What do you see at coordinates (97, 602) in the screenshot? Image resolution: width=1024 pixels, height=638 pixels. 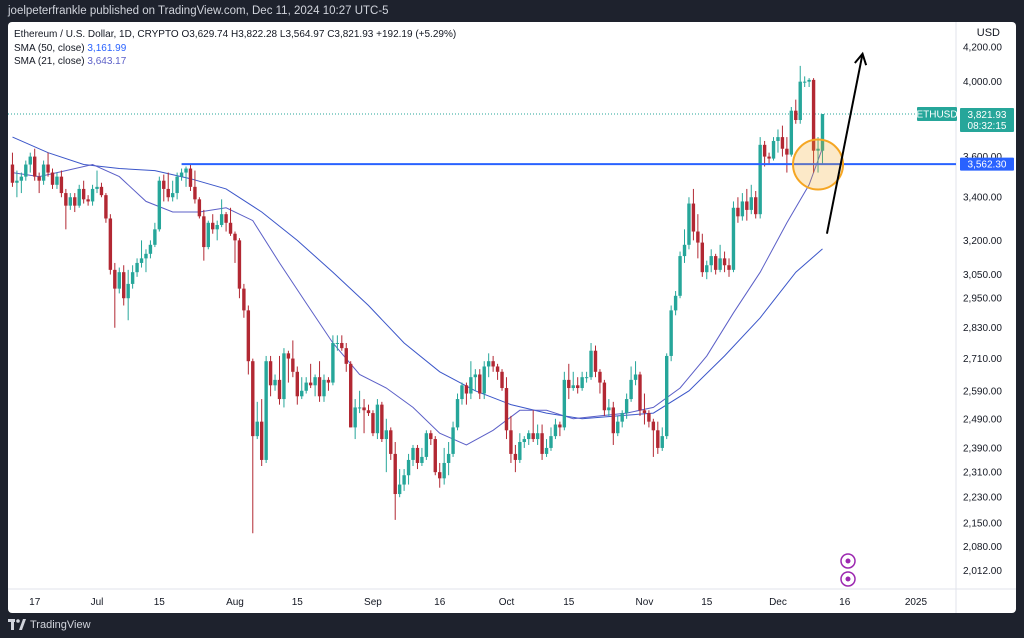 I see `x-tick-label: Jul` at bounding box center [97, 602].